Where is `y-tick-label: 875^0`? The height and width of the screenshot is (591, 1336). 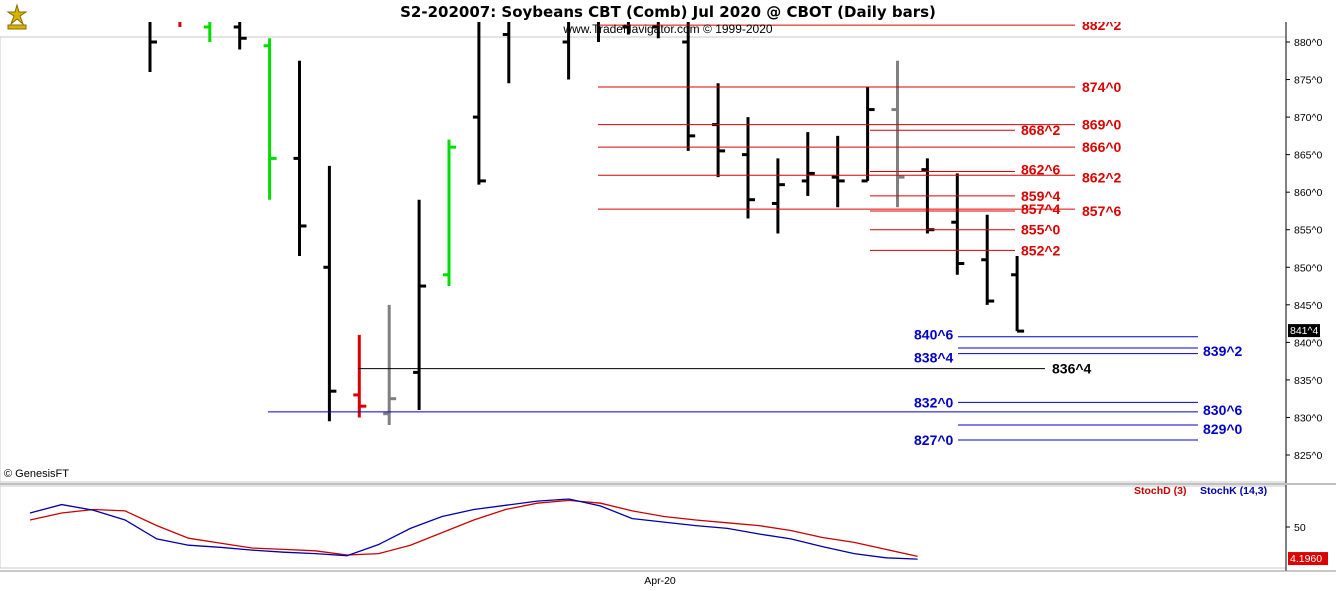 y-tick-label: 875^0 is located at coordinates (1308, 81).